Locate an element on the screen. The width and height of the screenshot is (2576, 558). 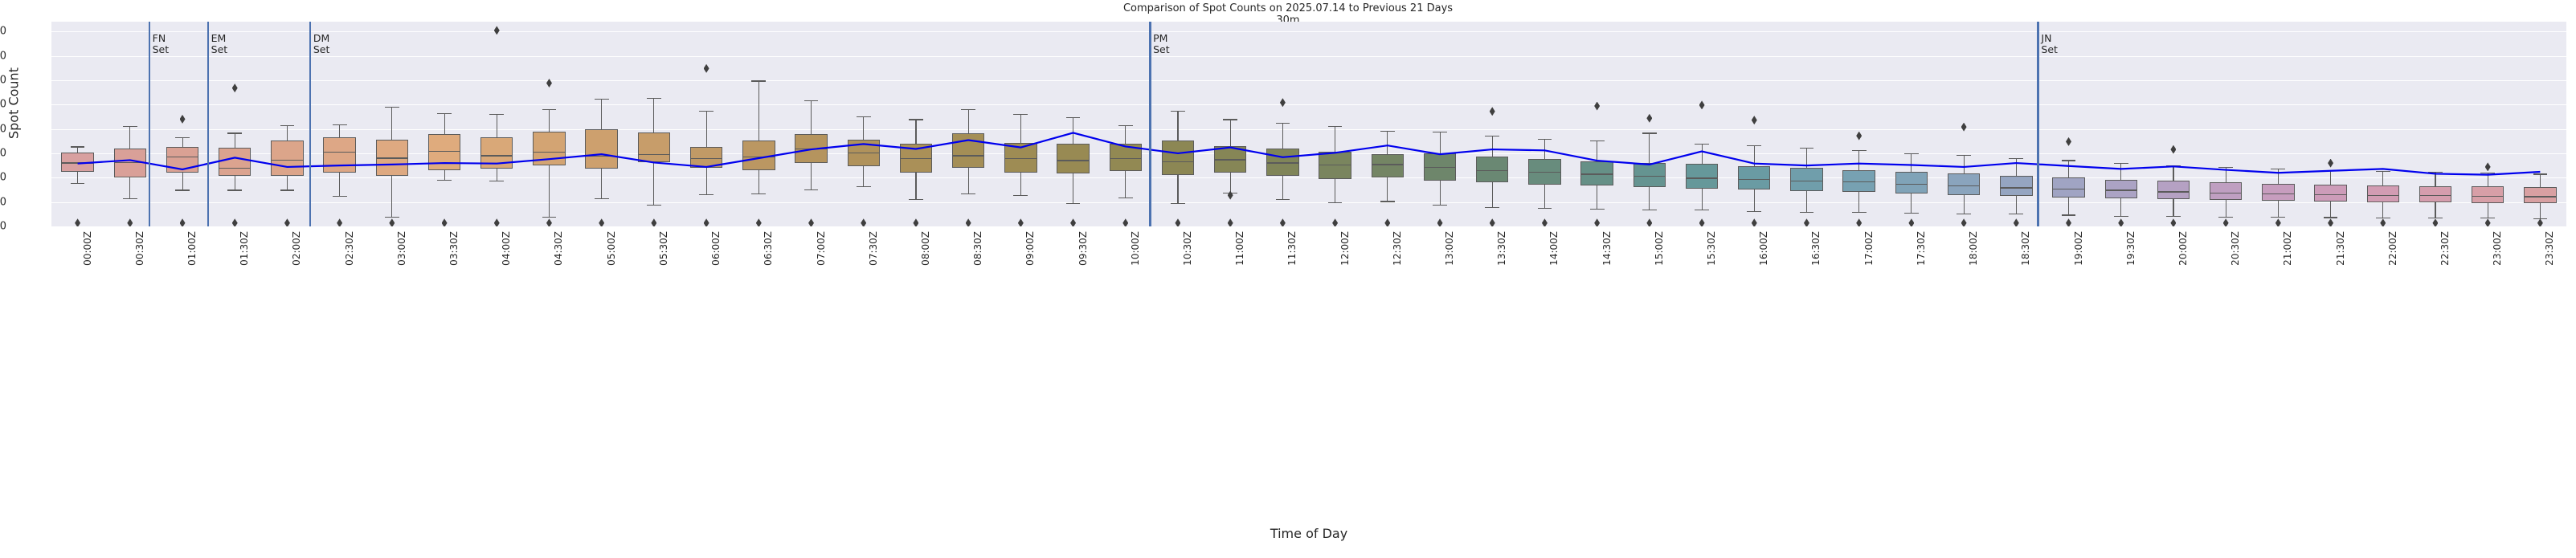
y-axis-tick-label: 0 is located at coordinates (3, 226).